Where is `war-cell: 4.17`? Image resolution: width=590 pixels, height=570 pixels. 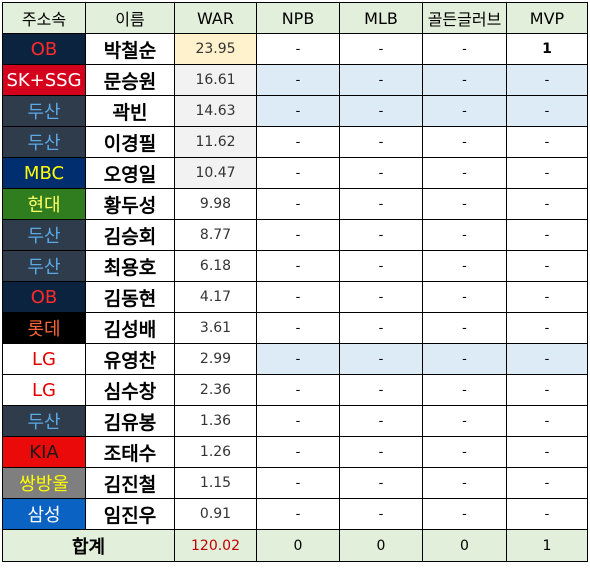
war-cell: 4.17 is located at coordinates (215, 297).